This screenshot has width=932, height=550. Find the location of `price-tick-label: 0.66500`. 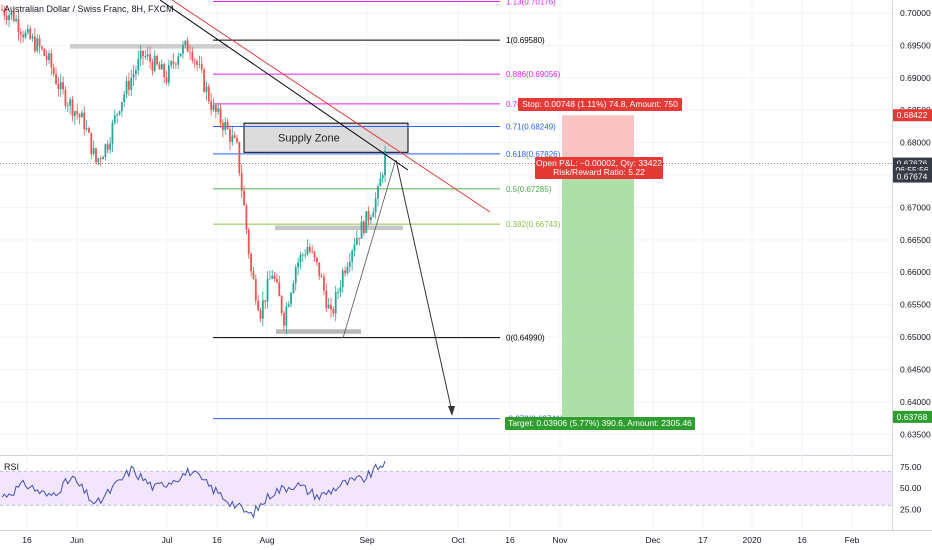

price-tick-label: 0.66500 is located at coordinates (915, 240).